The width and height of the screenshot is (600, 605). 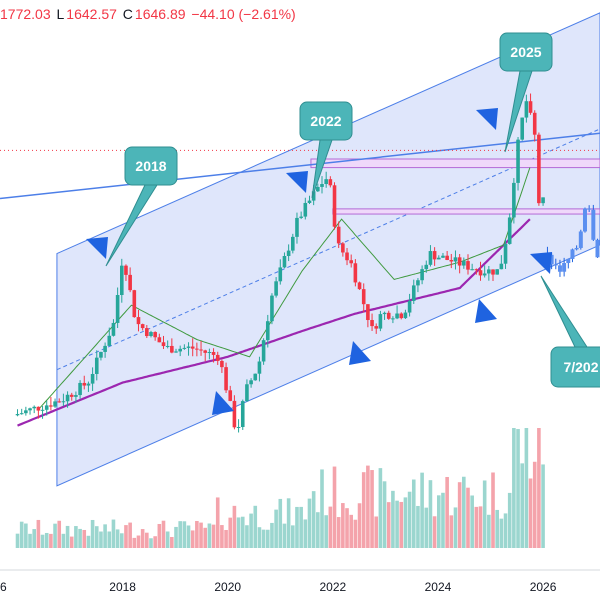 I want to click on open-value: 1772.03, so click(x=25, y=14).